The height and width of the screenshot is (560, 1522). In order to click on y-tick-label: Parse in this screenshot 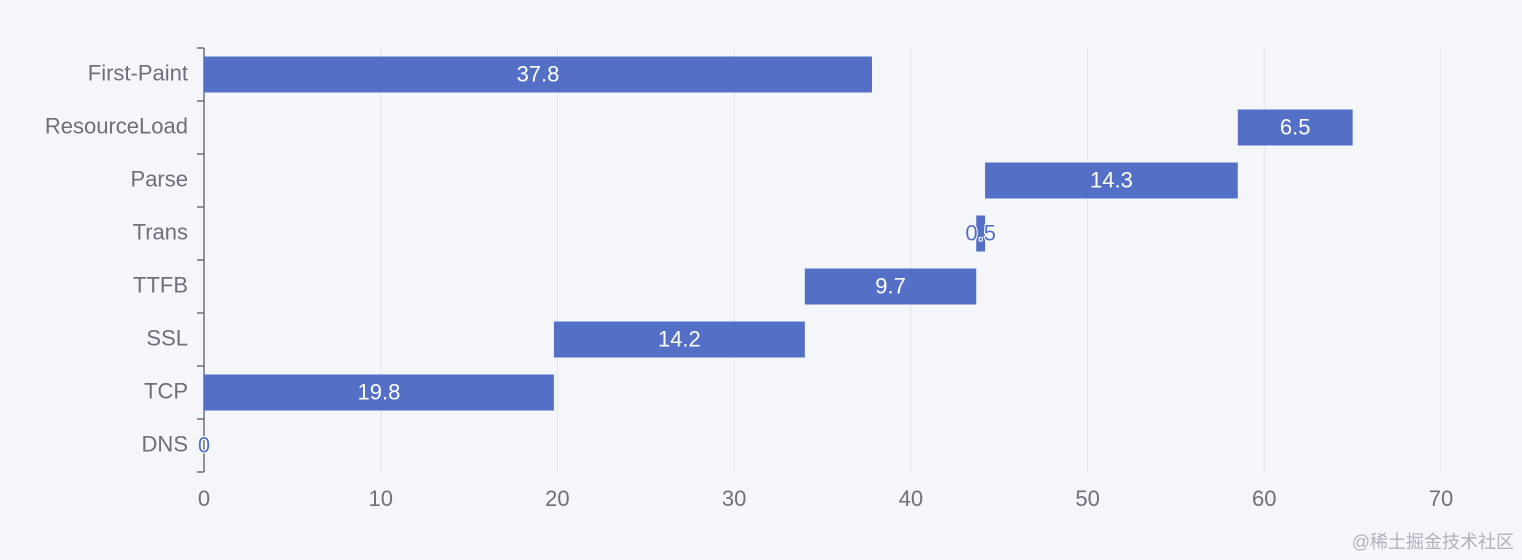, I will do `click(159, 178)`.